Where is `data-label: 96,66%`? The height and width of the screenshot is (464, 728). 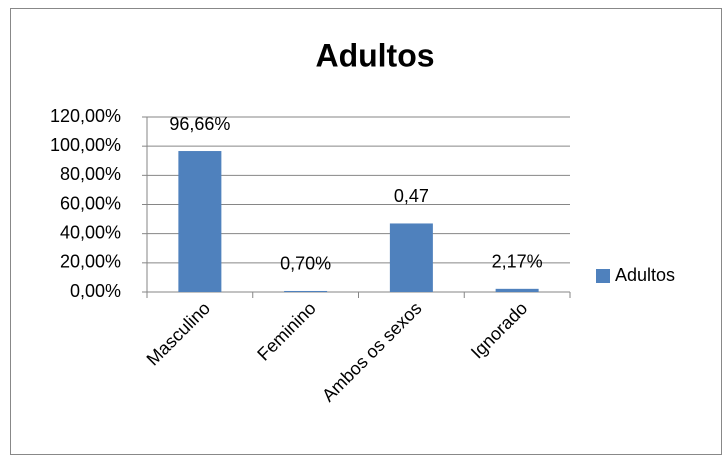 data-label: 96,66% is located at coordinates (199, 124).